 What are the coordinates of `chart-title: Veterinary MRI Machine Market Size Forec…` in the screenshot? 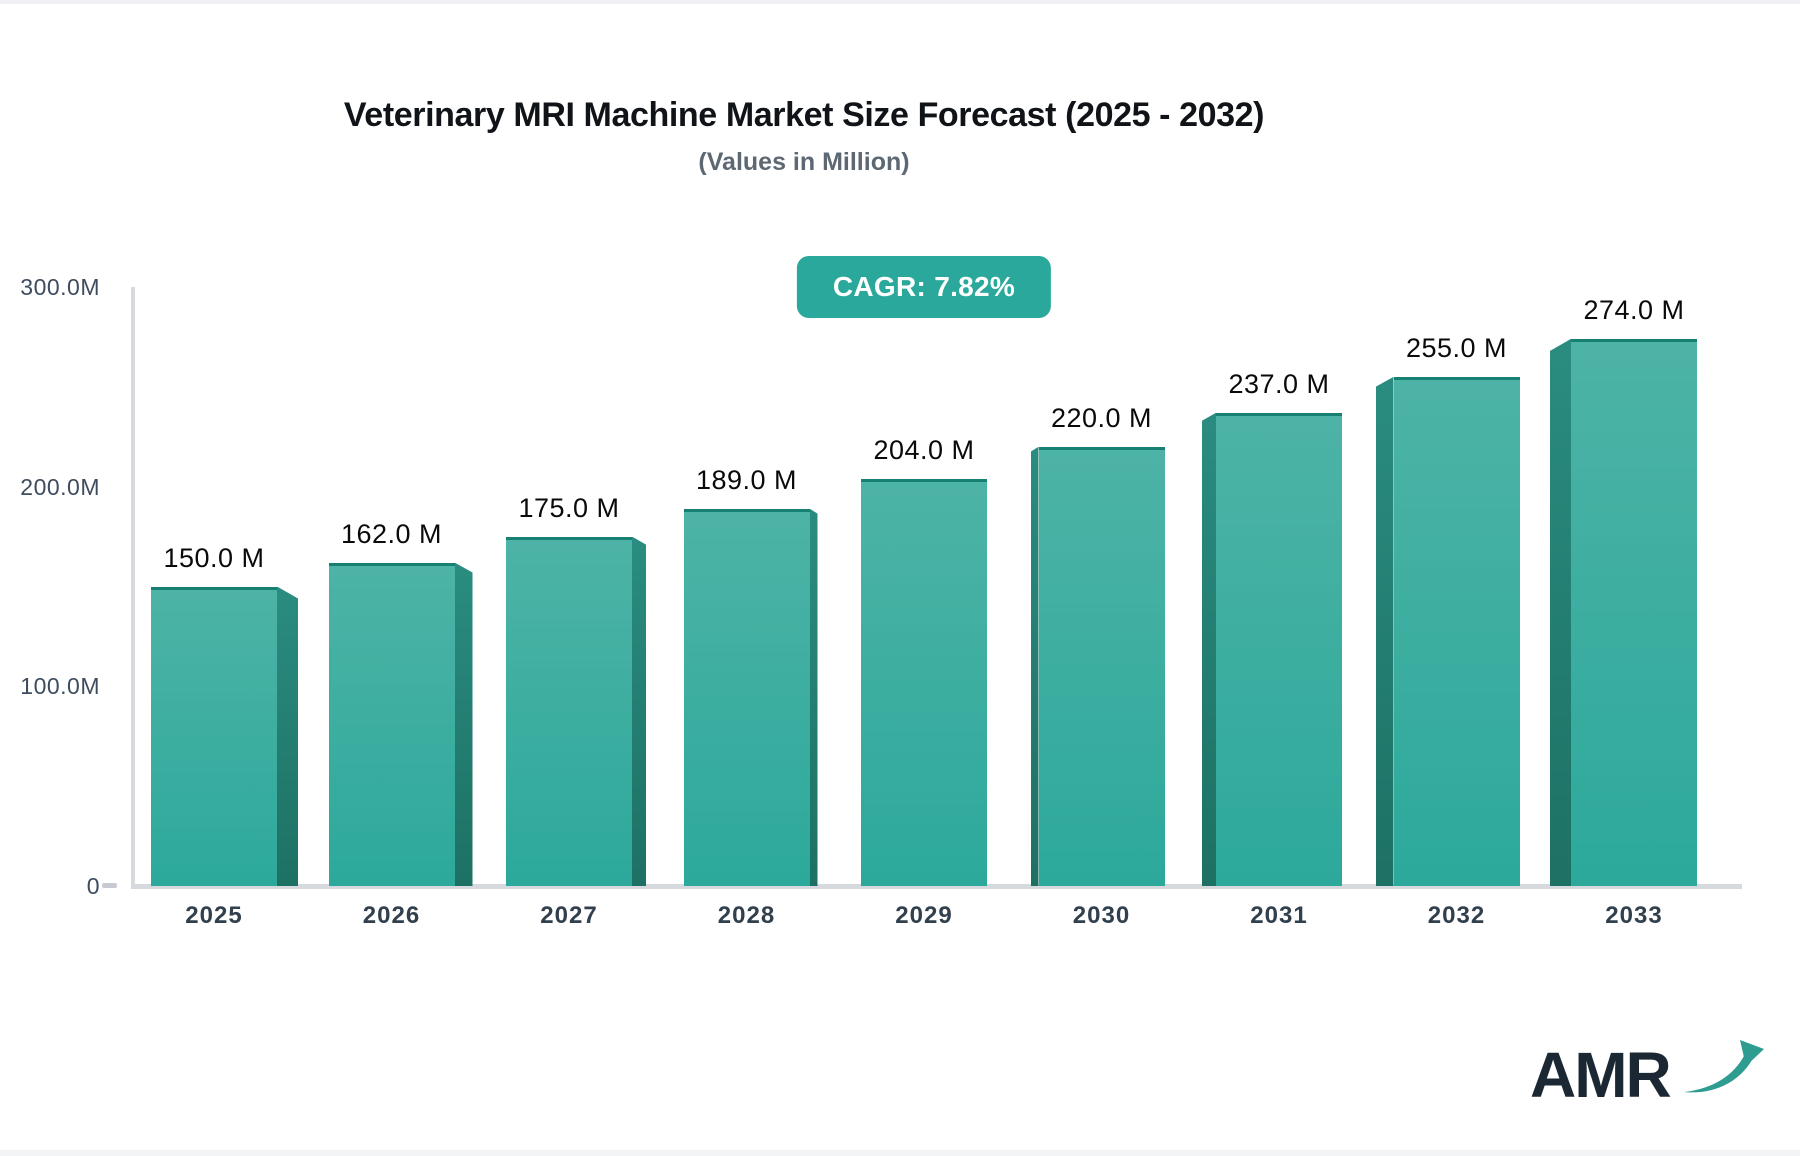 It's located at (804, 115).